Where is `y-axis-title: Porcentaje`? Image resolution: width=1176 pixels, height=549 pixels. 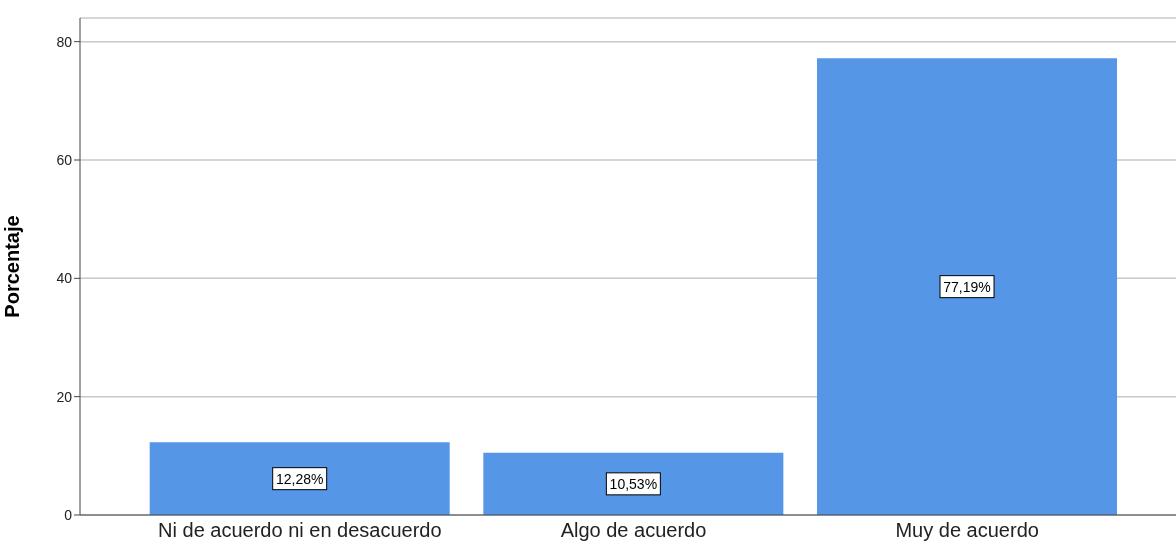
y-axis-title: Porcentaje is located at coordinates (12, 266).